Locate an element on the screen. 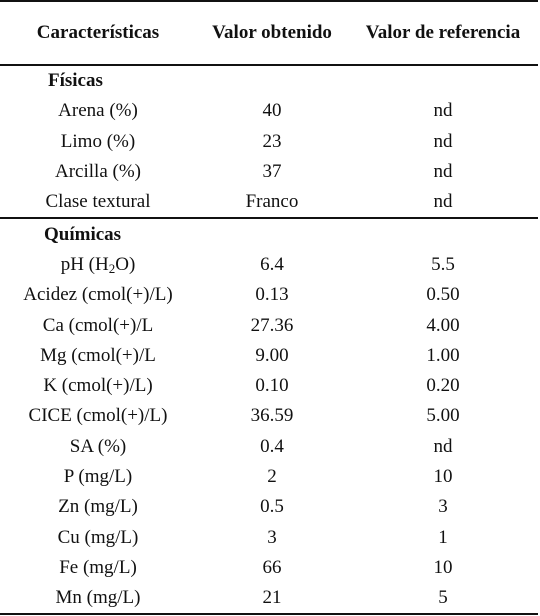 The width and height of the screenshot is (540, 616). row-valor-obtenido: 9.00 is located at coordinates (272, 355).